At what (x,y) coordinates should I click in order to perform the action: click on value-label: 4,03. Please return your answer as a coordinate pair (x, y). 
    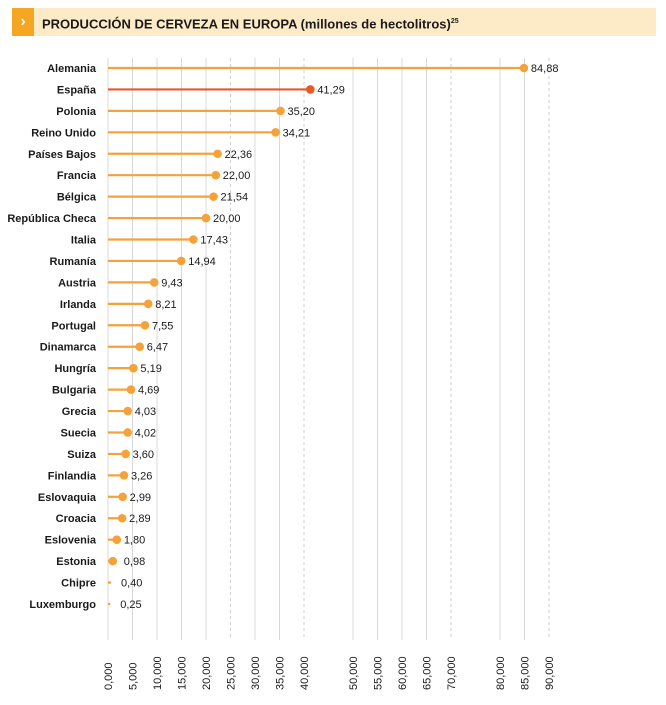
    Looking at the image, I should click on (145, 412).